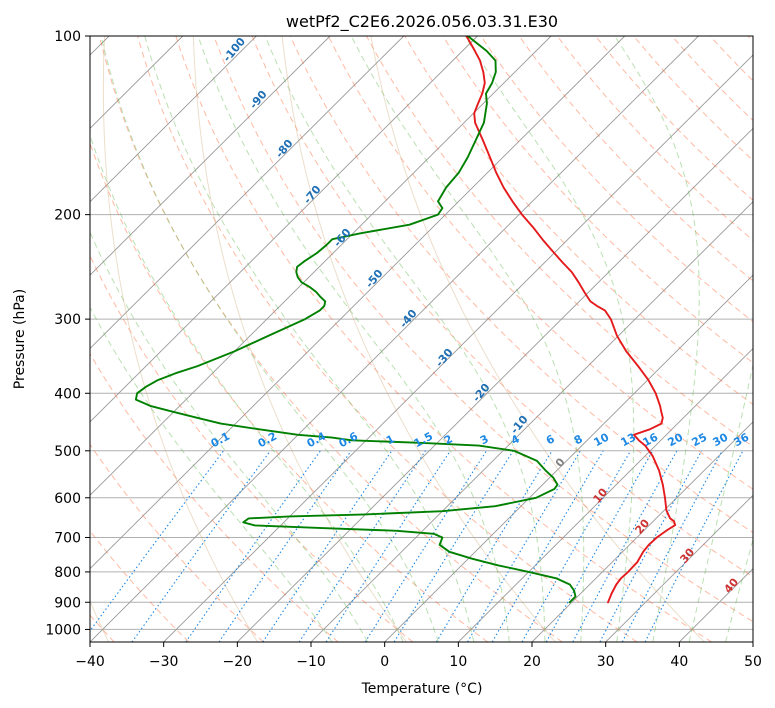 This screenshot has height=708, width=775. Describe the element at coordinates (90, 662) in the screenshot. I see `x-tick-label: −40` at that location.